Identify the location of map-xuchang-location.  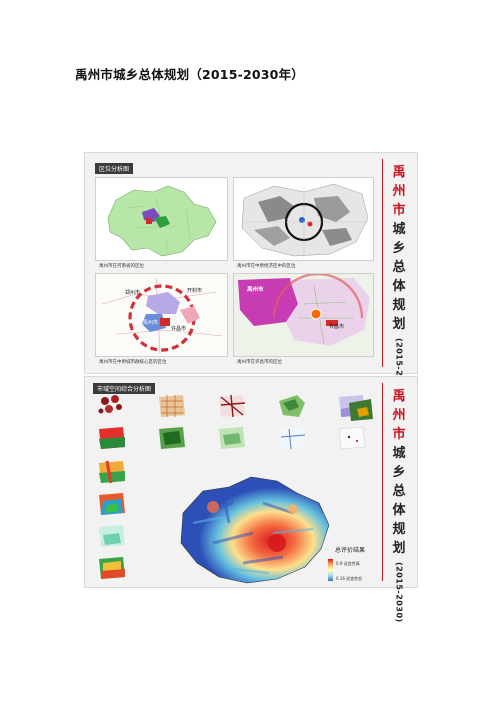
(303, 315).